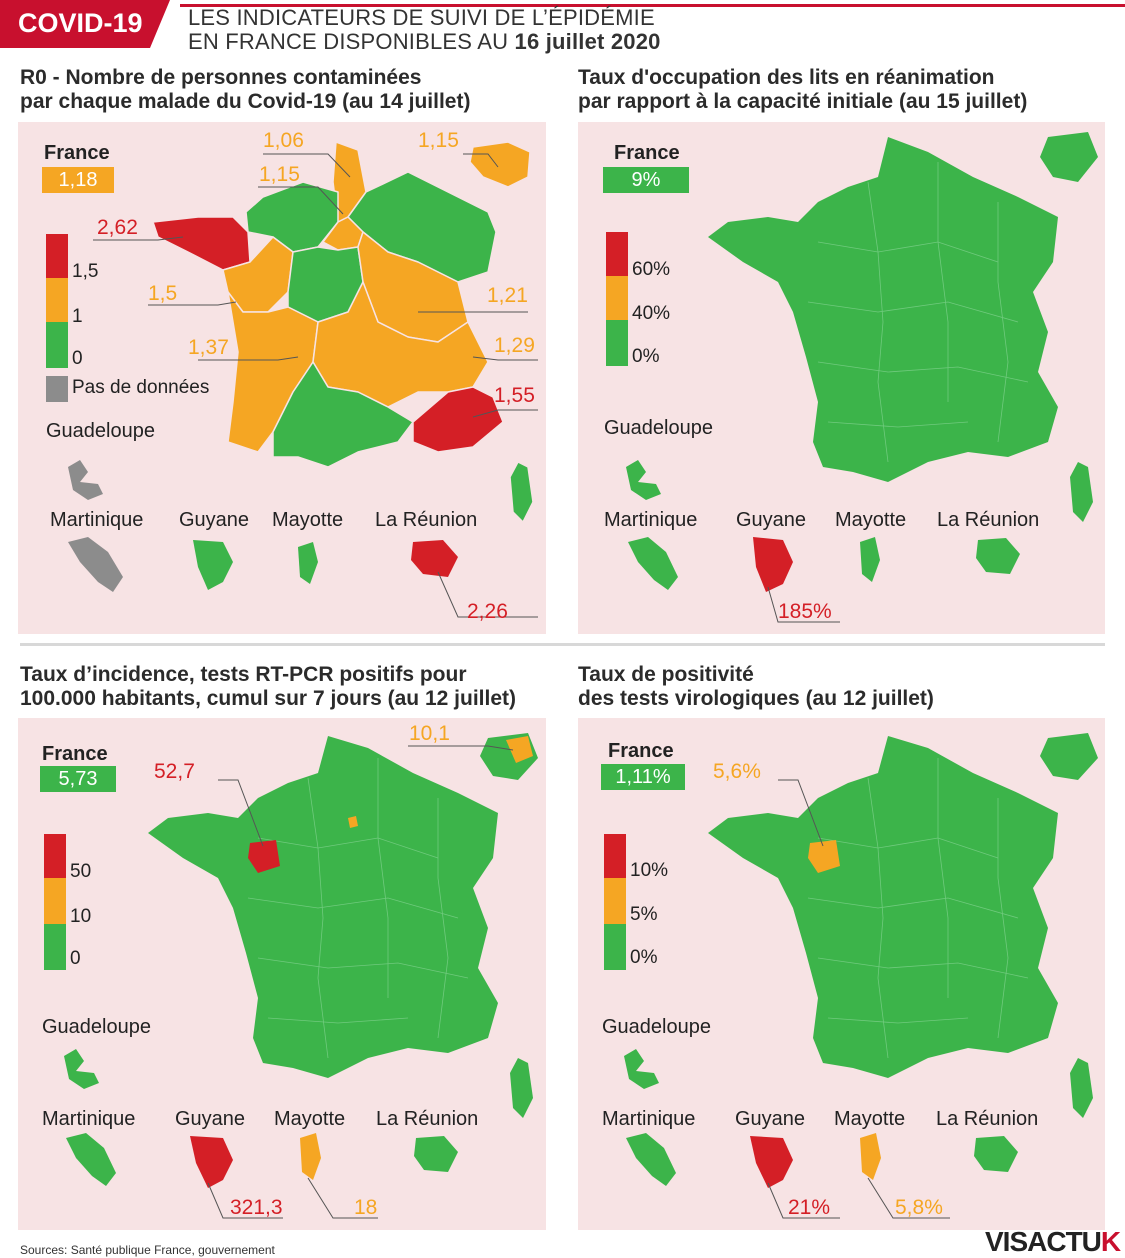  What do you see at coordinates (514, 395) in the screenshot?
I see `r0-callout-9: 1,55` at bounding box center [514, 395].